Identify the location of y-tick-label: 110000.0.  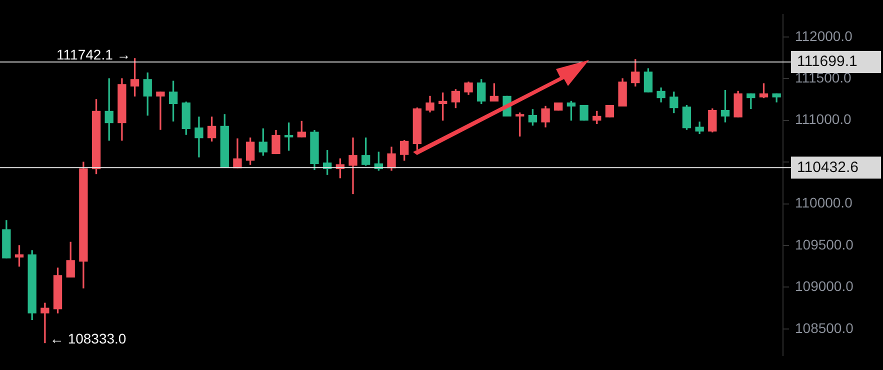
(824, 202).